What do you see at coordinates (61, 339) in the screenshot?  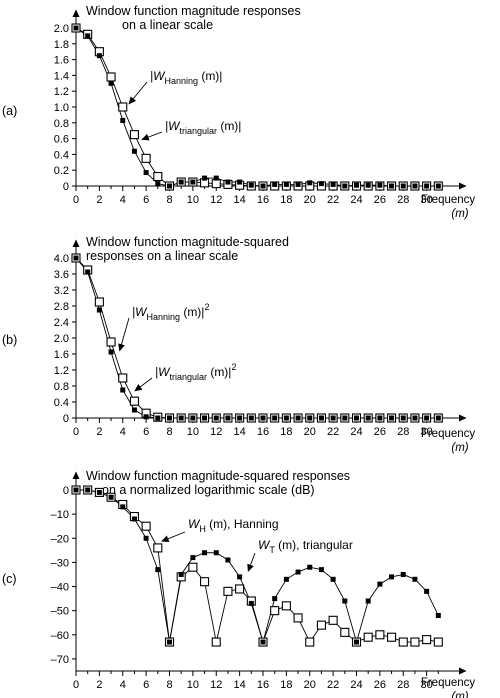 I see `y-tick-label: 2.0` at bounding box center [61, 339].